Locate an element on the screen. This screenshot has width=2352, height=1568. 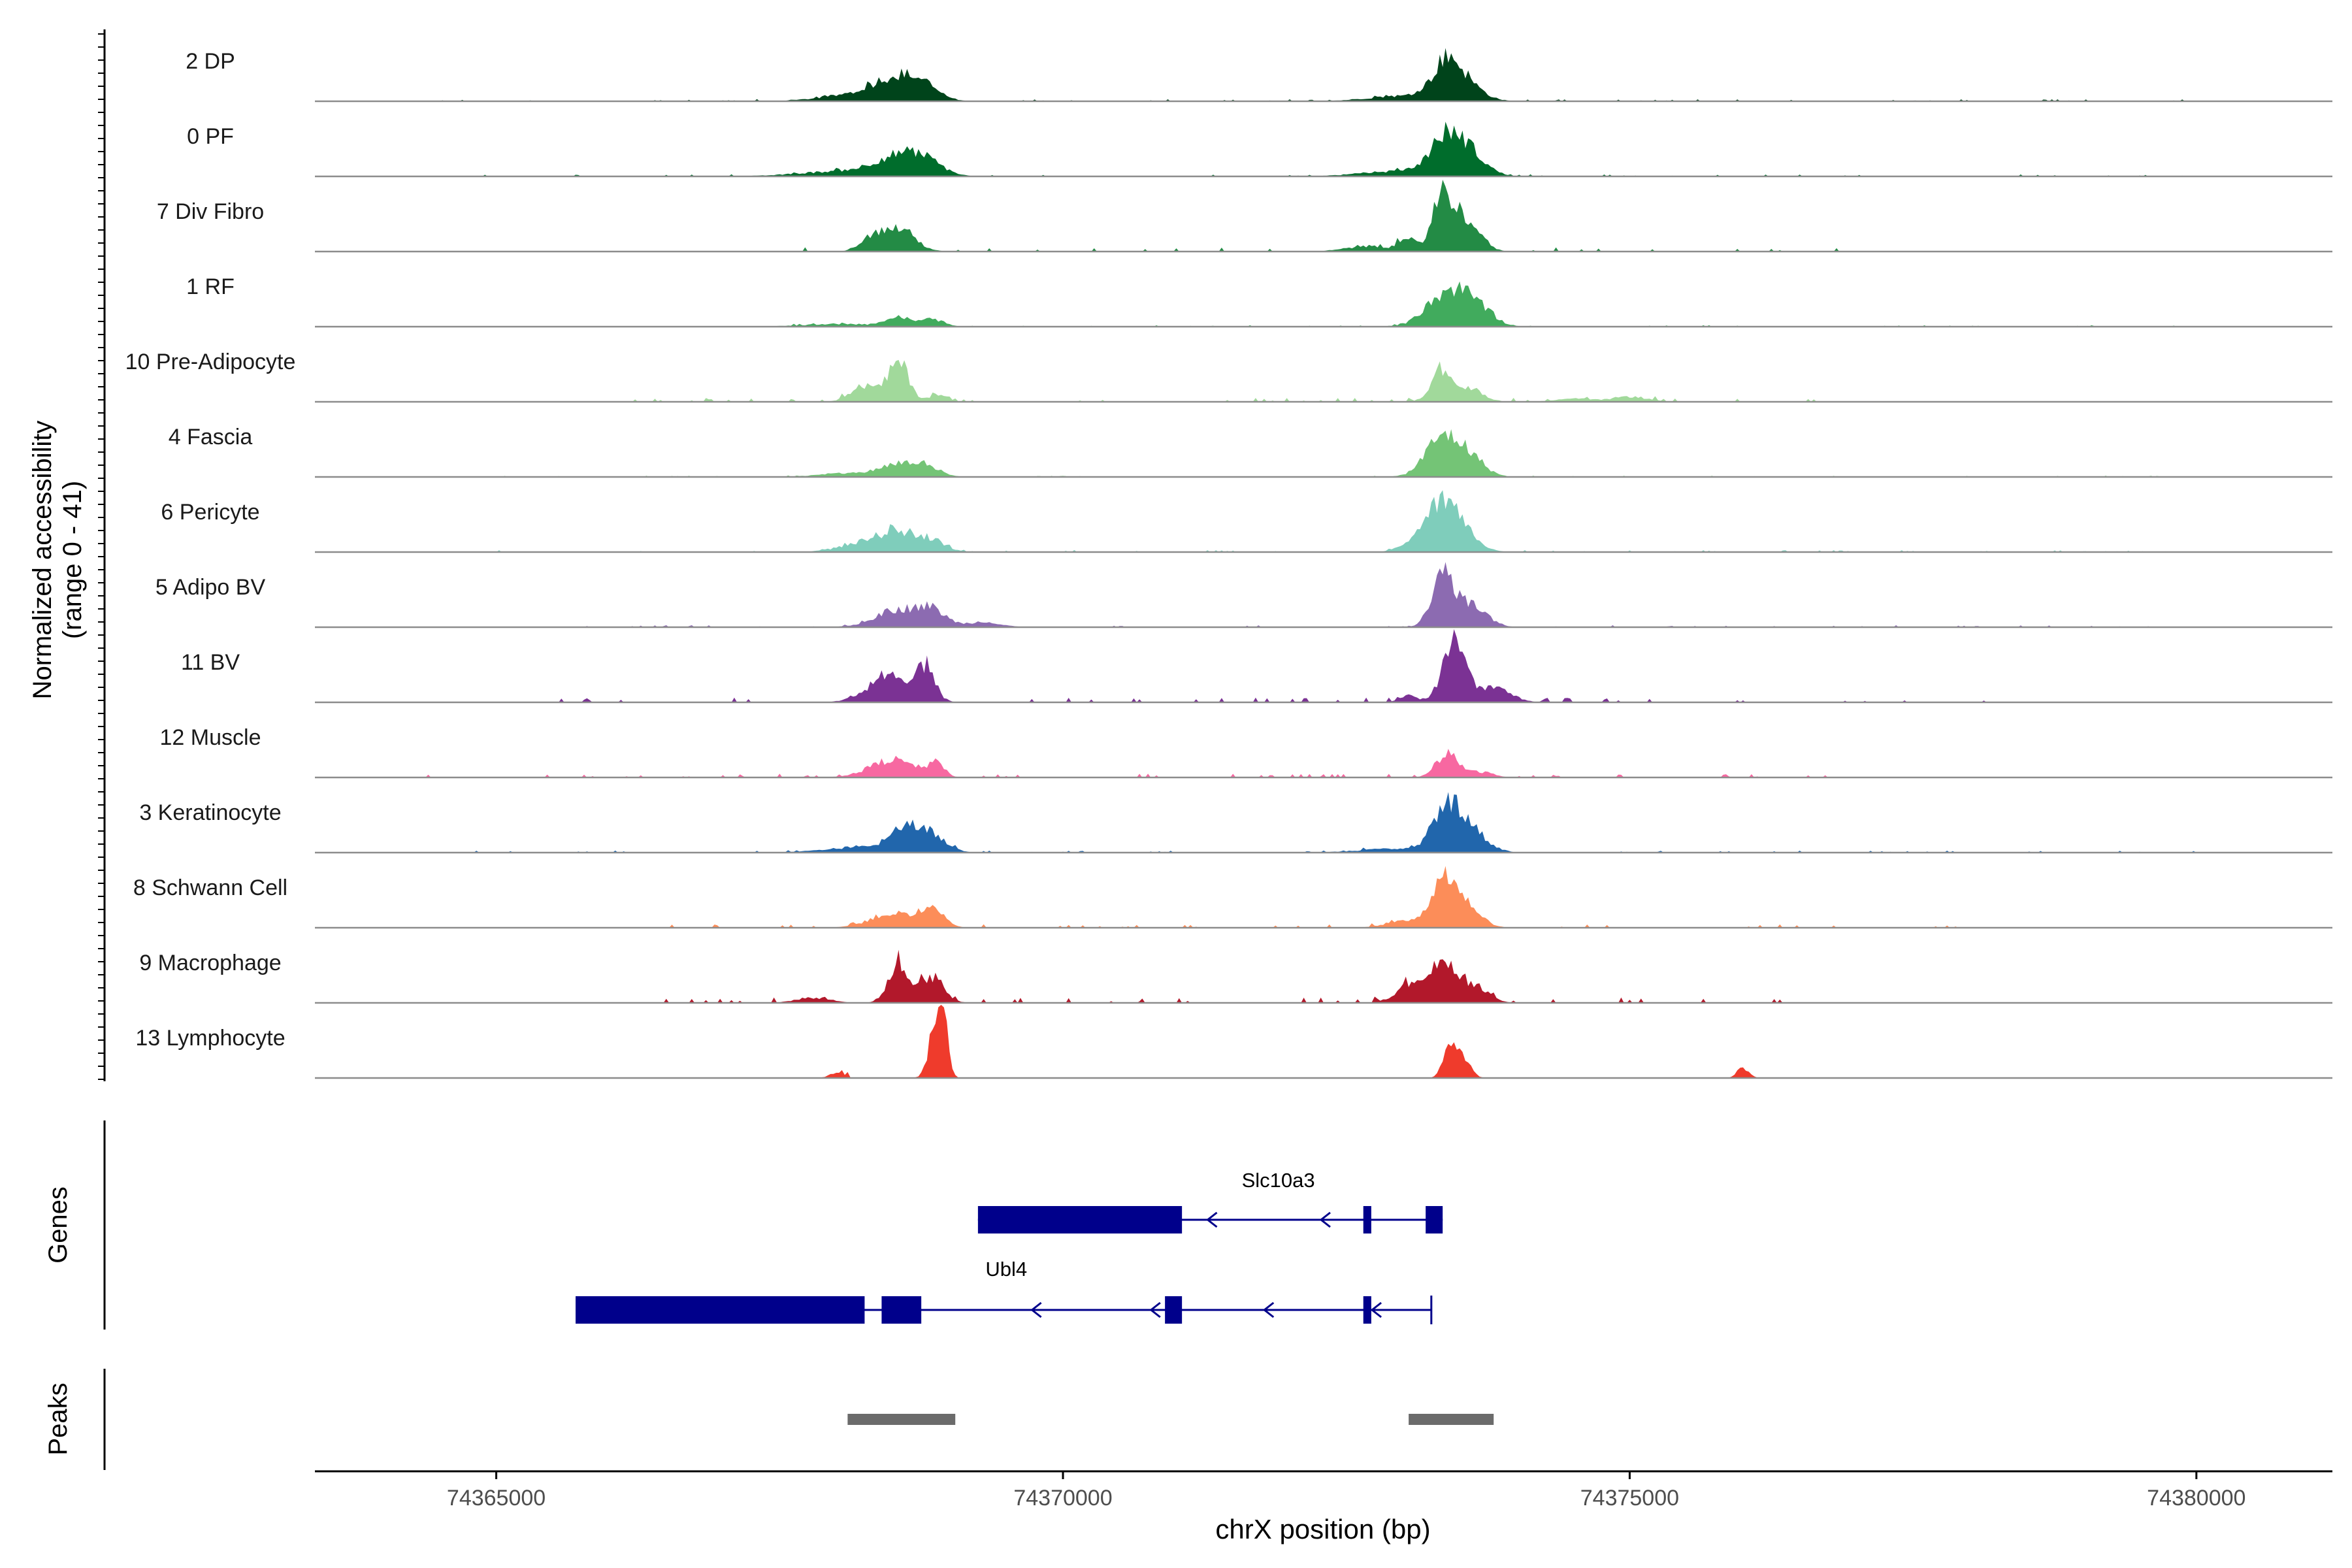
peak-regions-panel is located at coordinates (1170, 1419).